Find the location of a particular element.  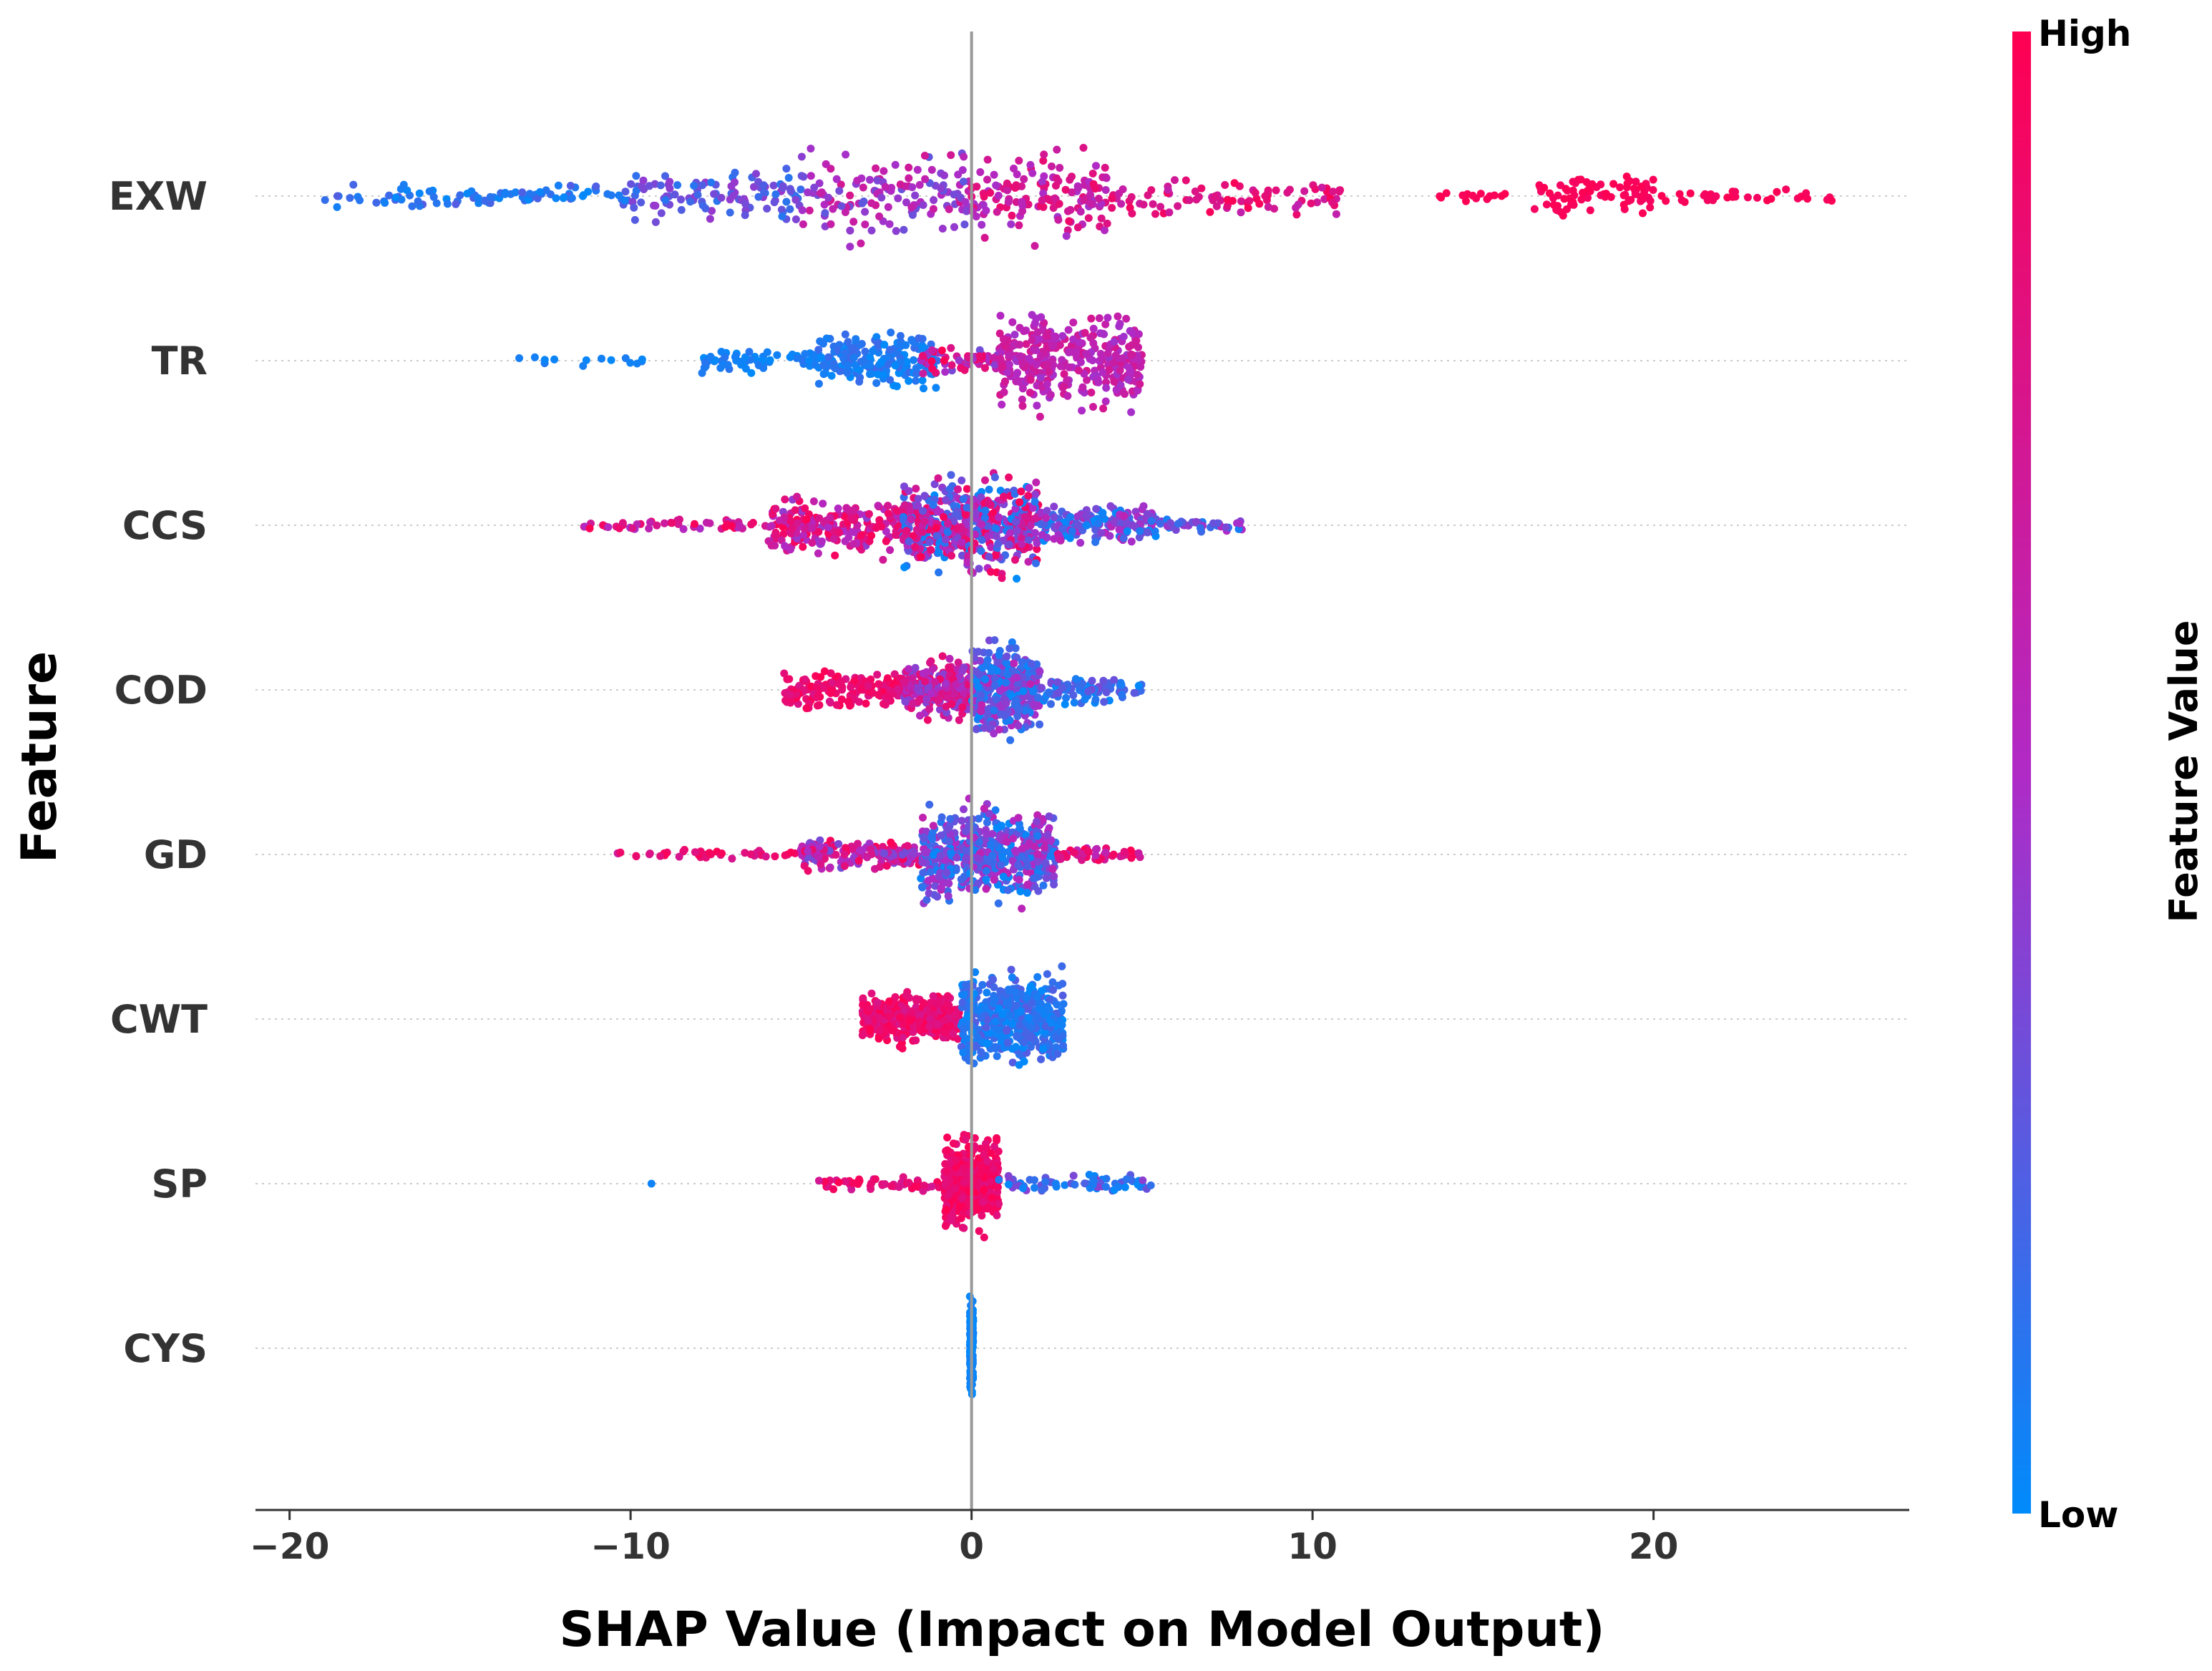

feature-label-cys: CYS is located at coordinates (165, 1348).